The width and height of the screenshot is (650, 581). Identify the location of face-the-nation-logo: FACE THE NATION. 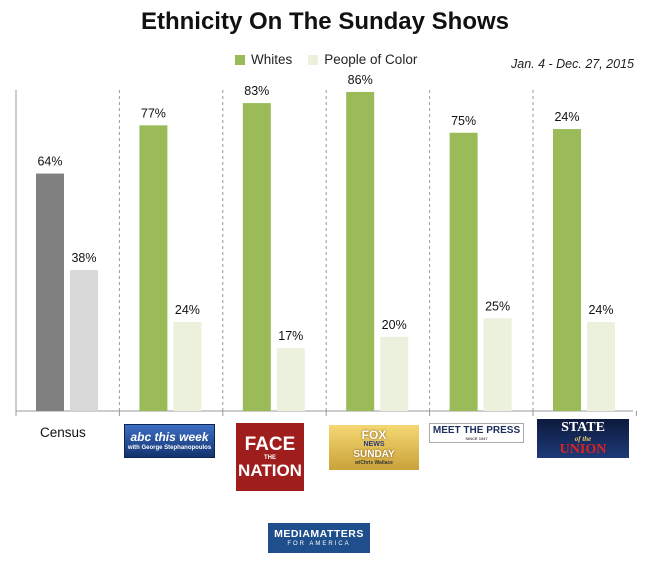
(270, 457).